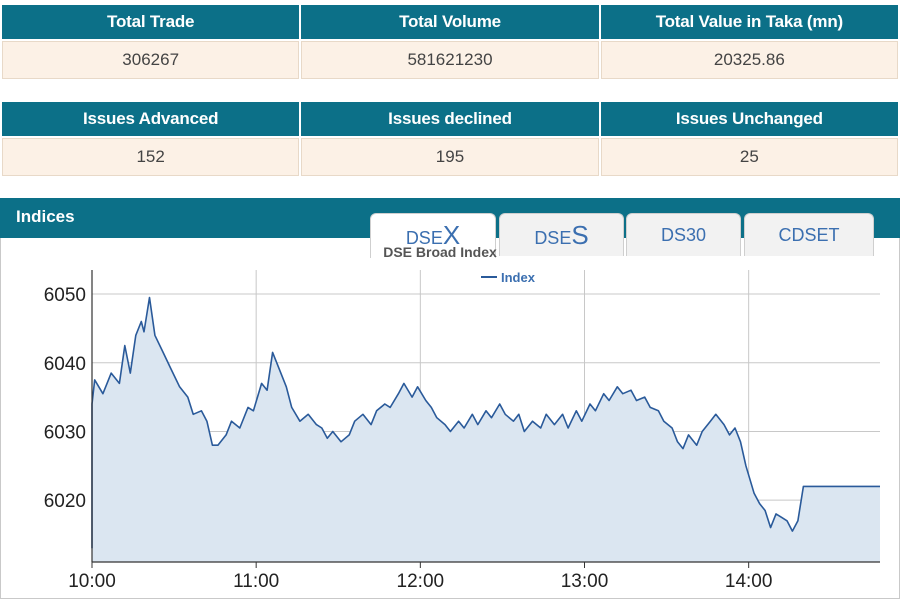 Image resolution: width=900 pixels, height=600 pixels. Describe the element at coordinates (92, 581) in the screenshot. I see `x-tick-label-1000: 10:00` at that location.